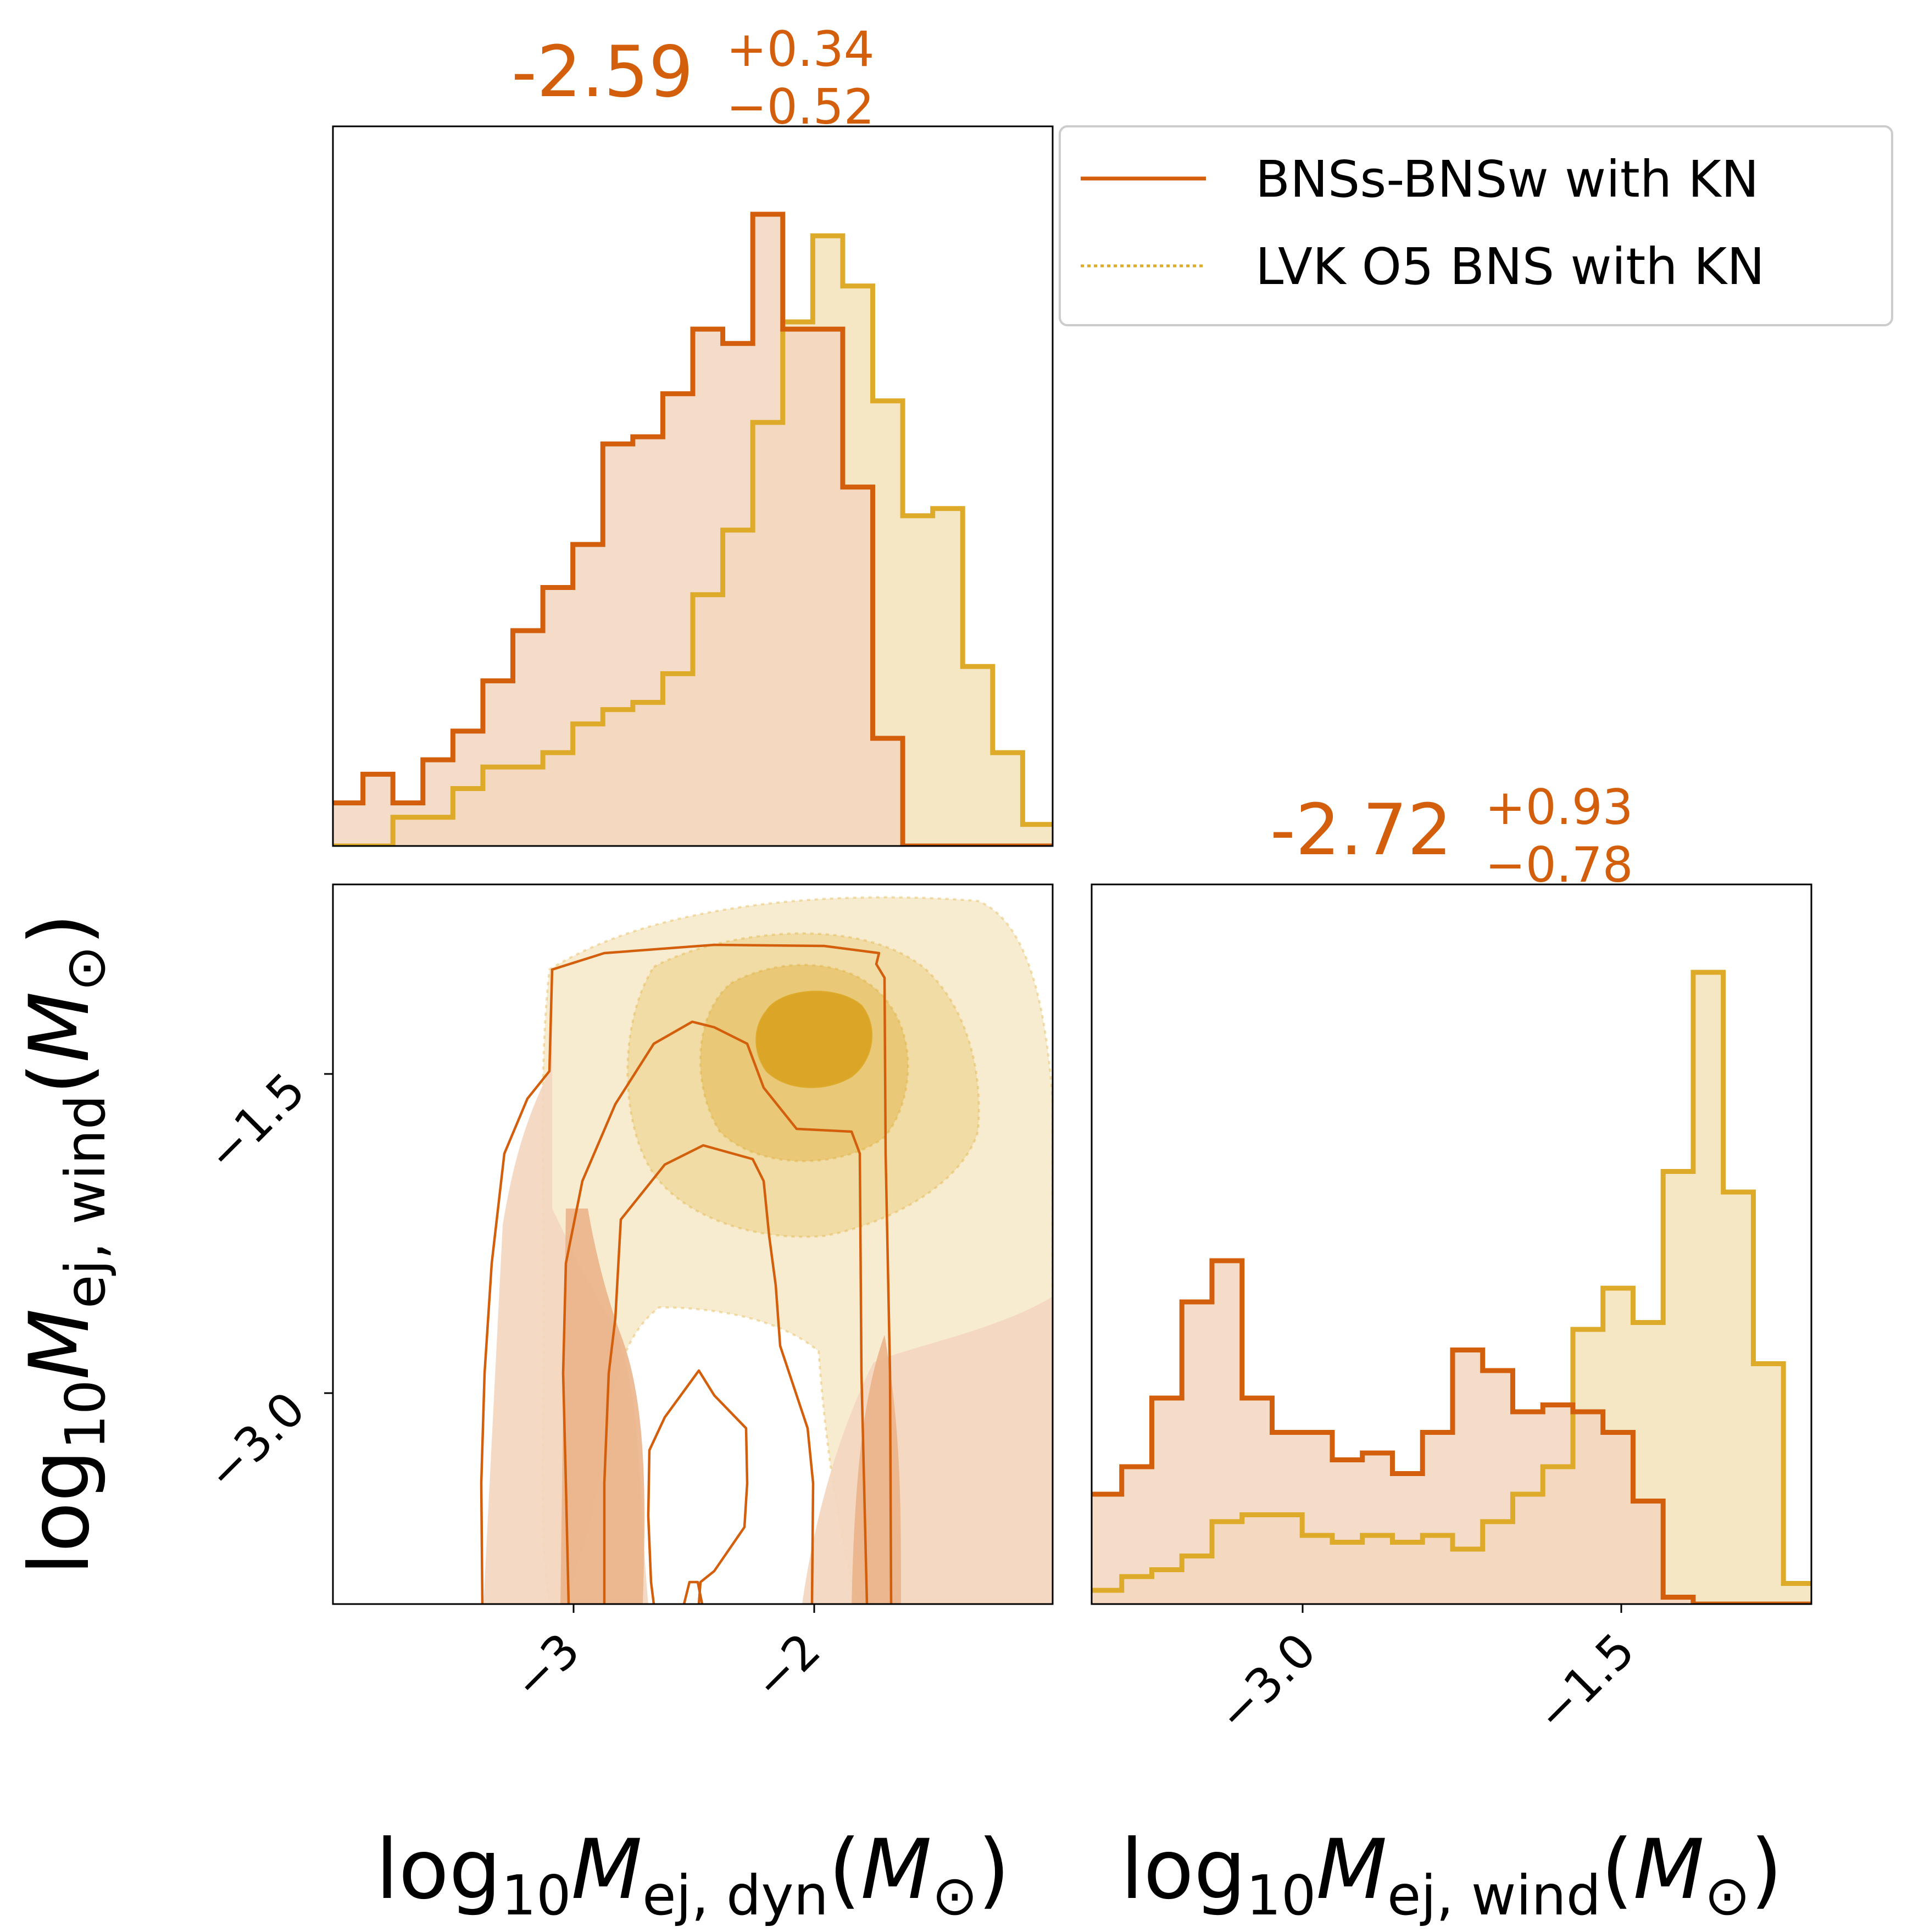 The image size is (1913, 1932). I want to click on xlabel-wind-var: M, so click(1351, 1870).